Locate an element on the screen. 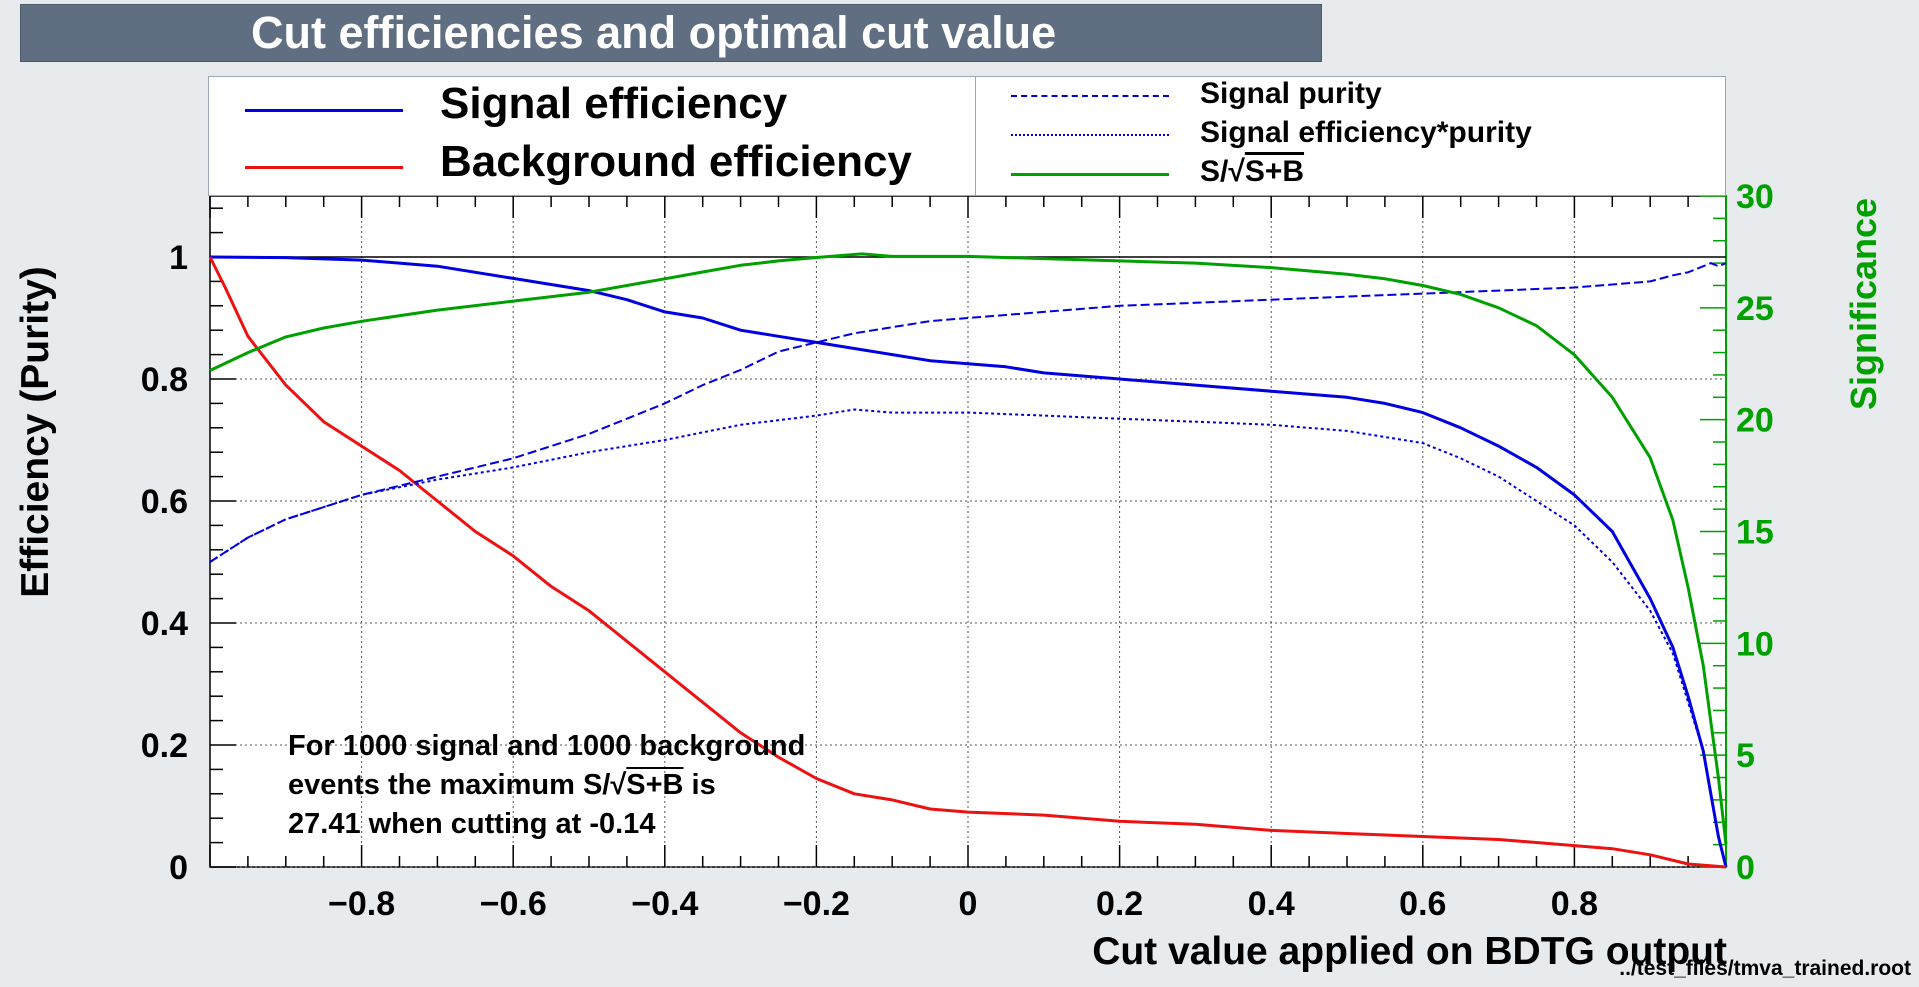  chart-title: Cut efficiencies and optimal cut value is located at coordinates (654, 32).